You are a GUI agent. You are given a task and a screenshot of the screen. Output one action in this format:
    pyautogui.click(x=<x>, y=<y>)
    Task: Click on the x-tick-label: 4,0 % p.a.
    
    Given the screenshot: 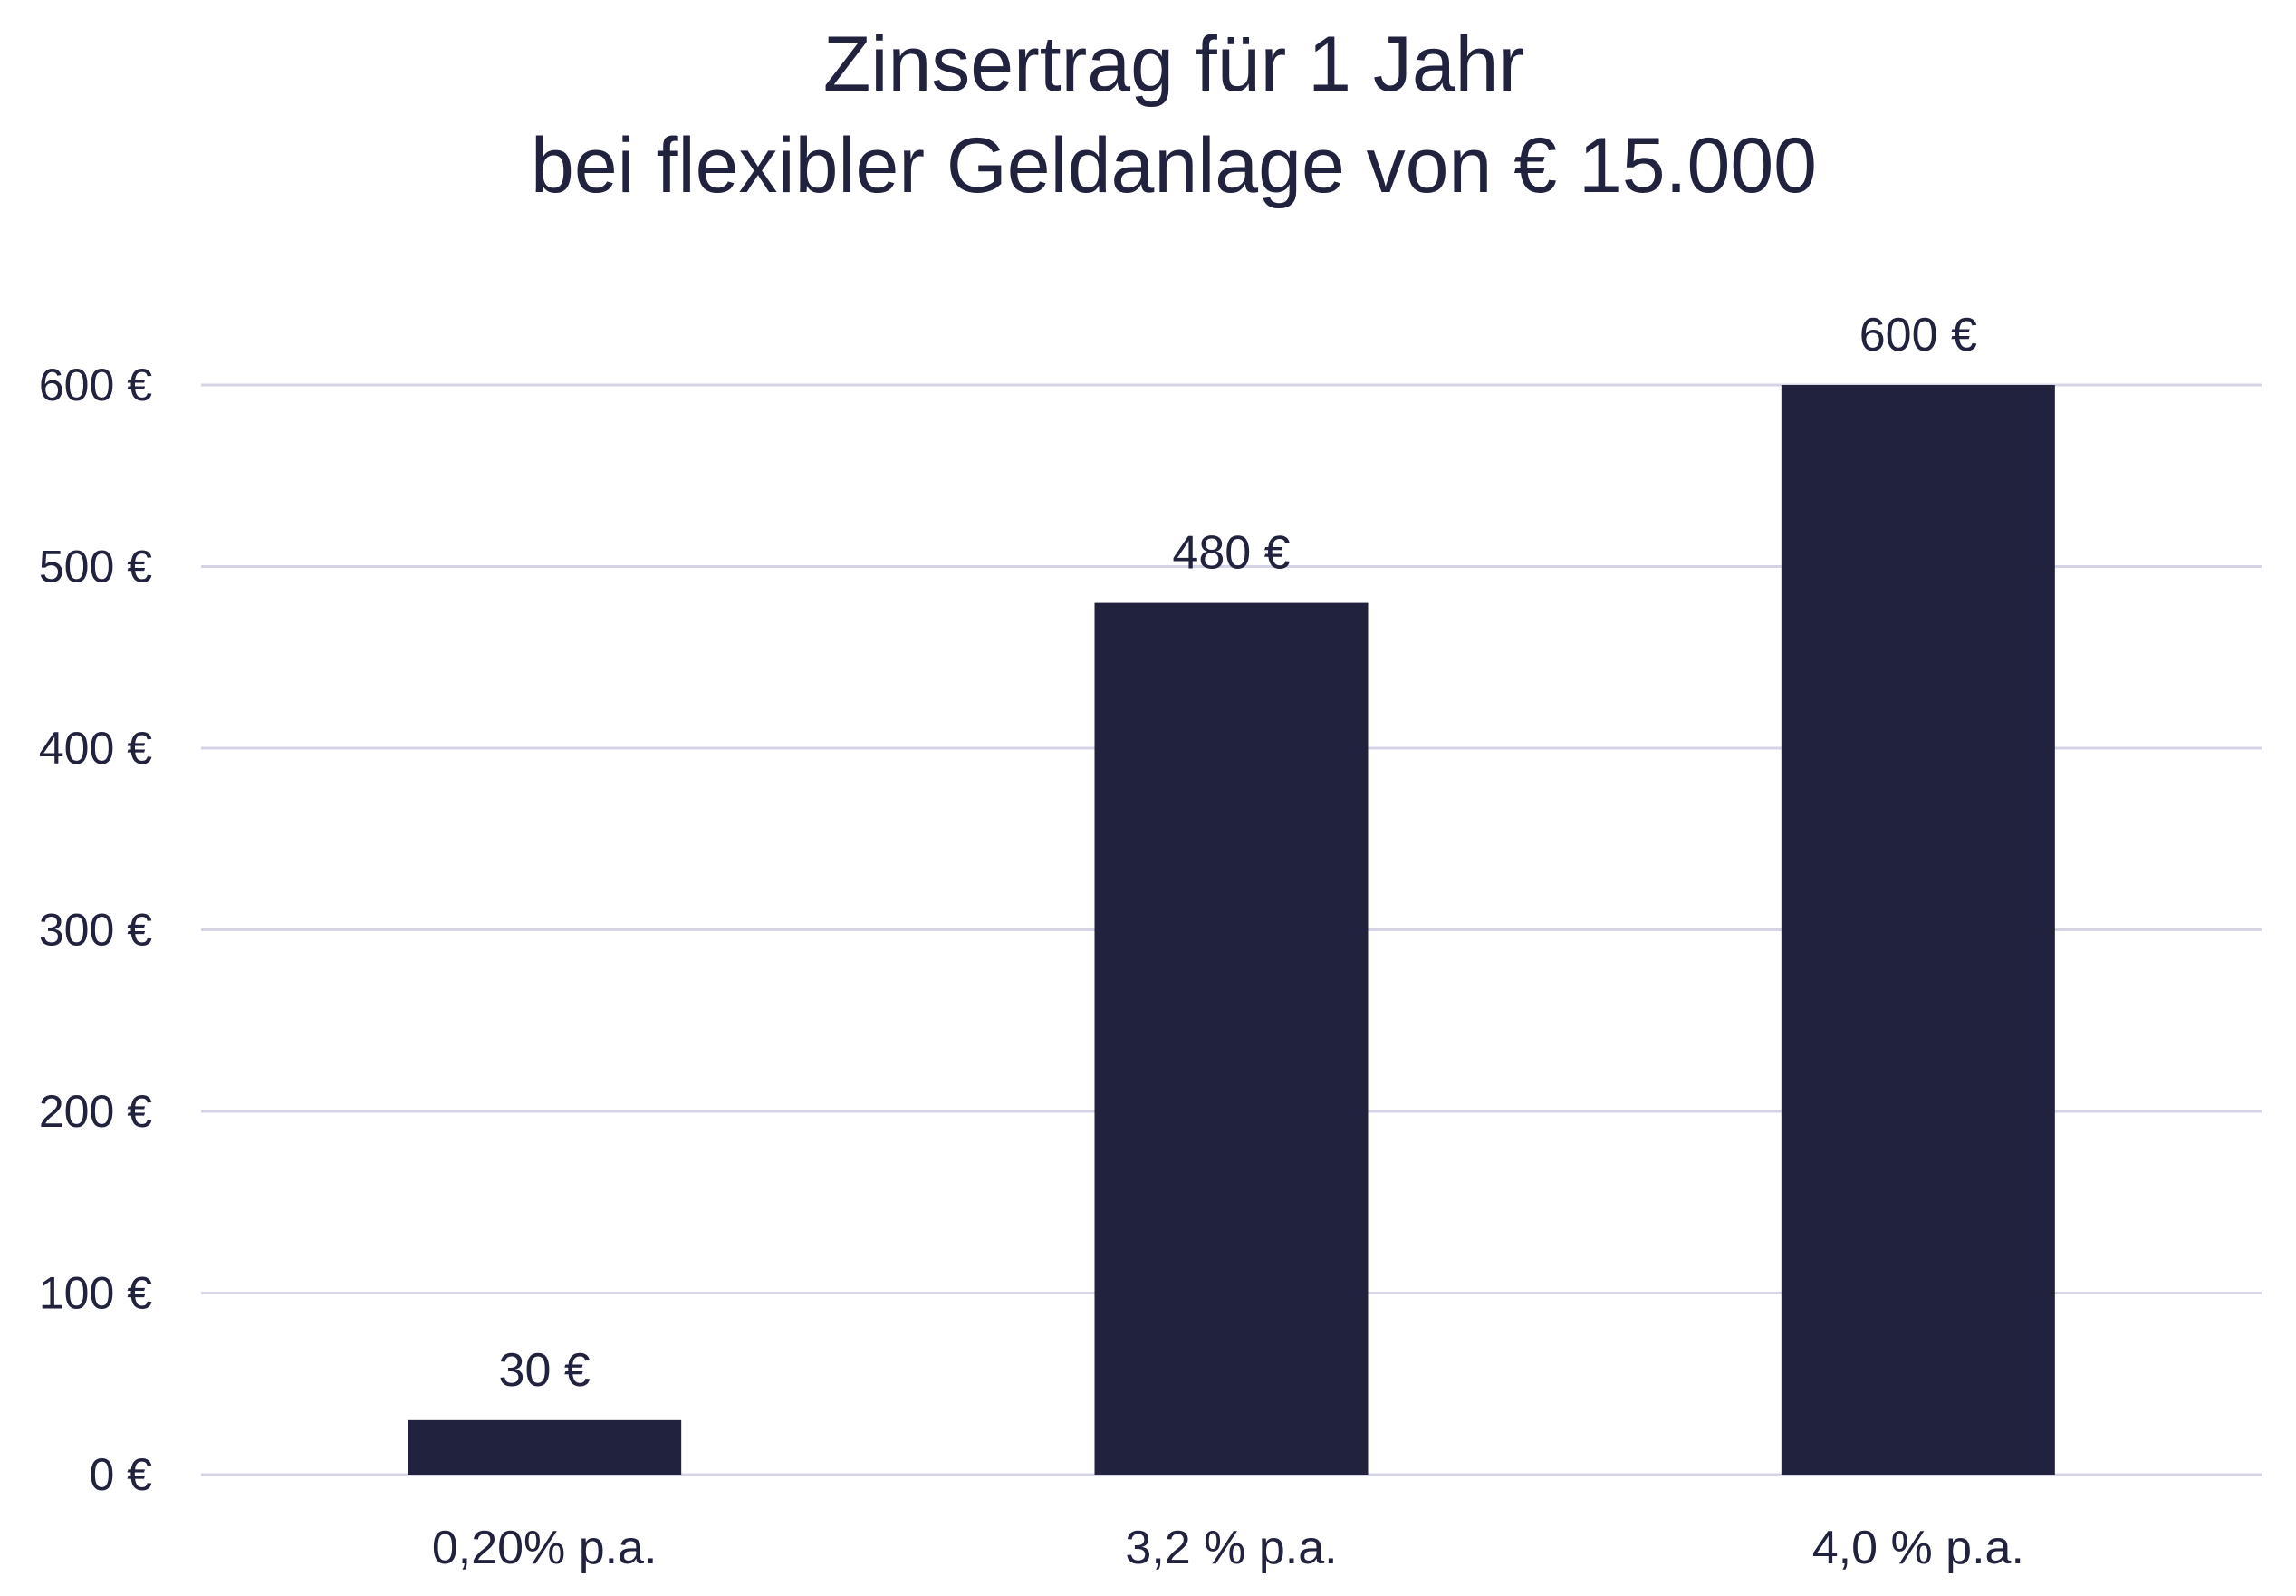 What is the action you would take?
    pyautogui.click(x=1918, y=1548)
    